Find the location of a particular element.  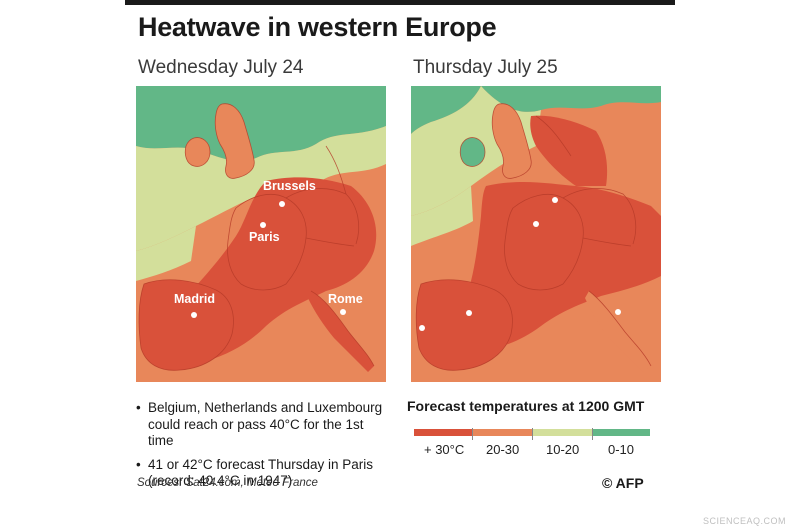

legend-swatch-30-plus is located at coordinates (443, 432).